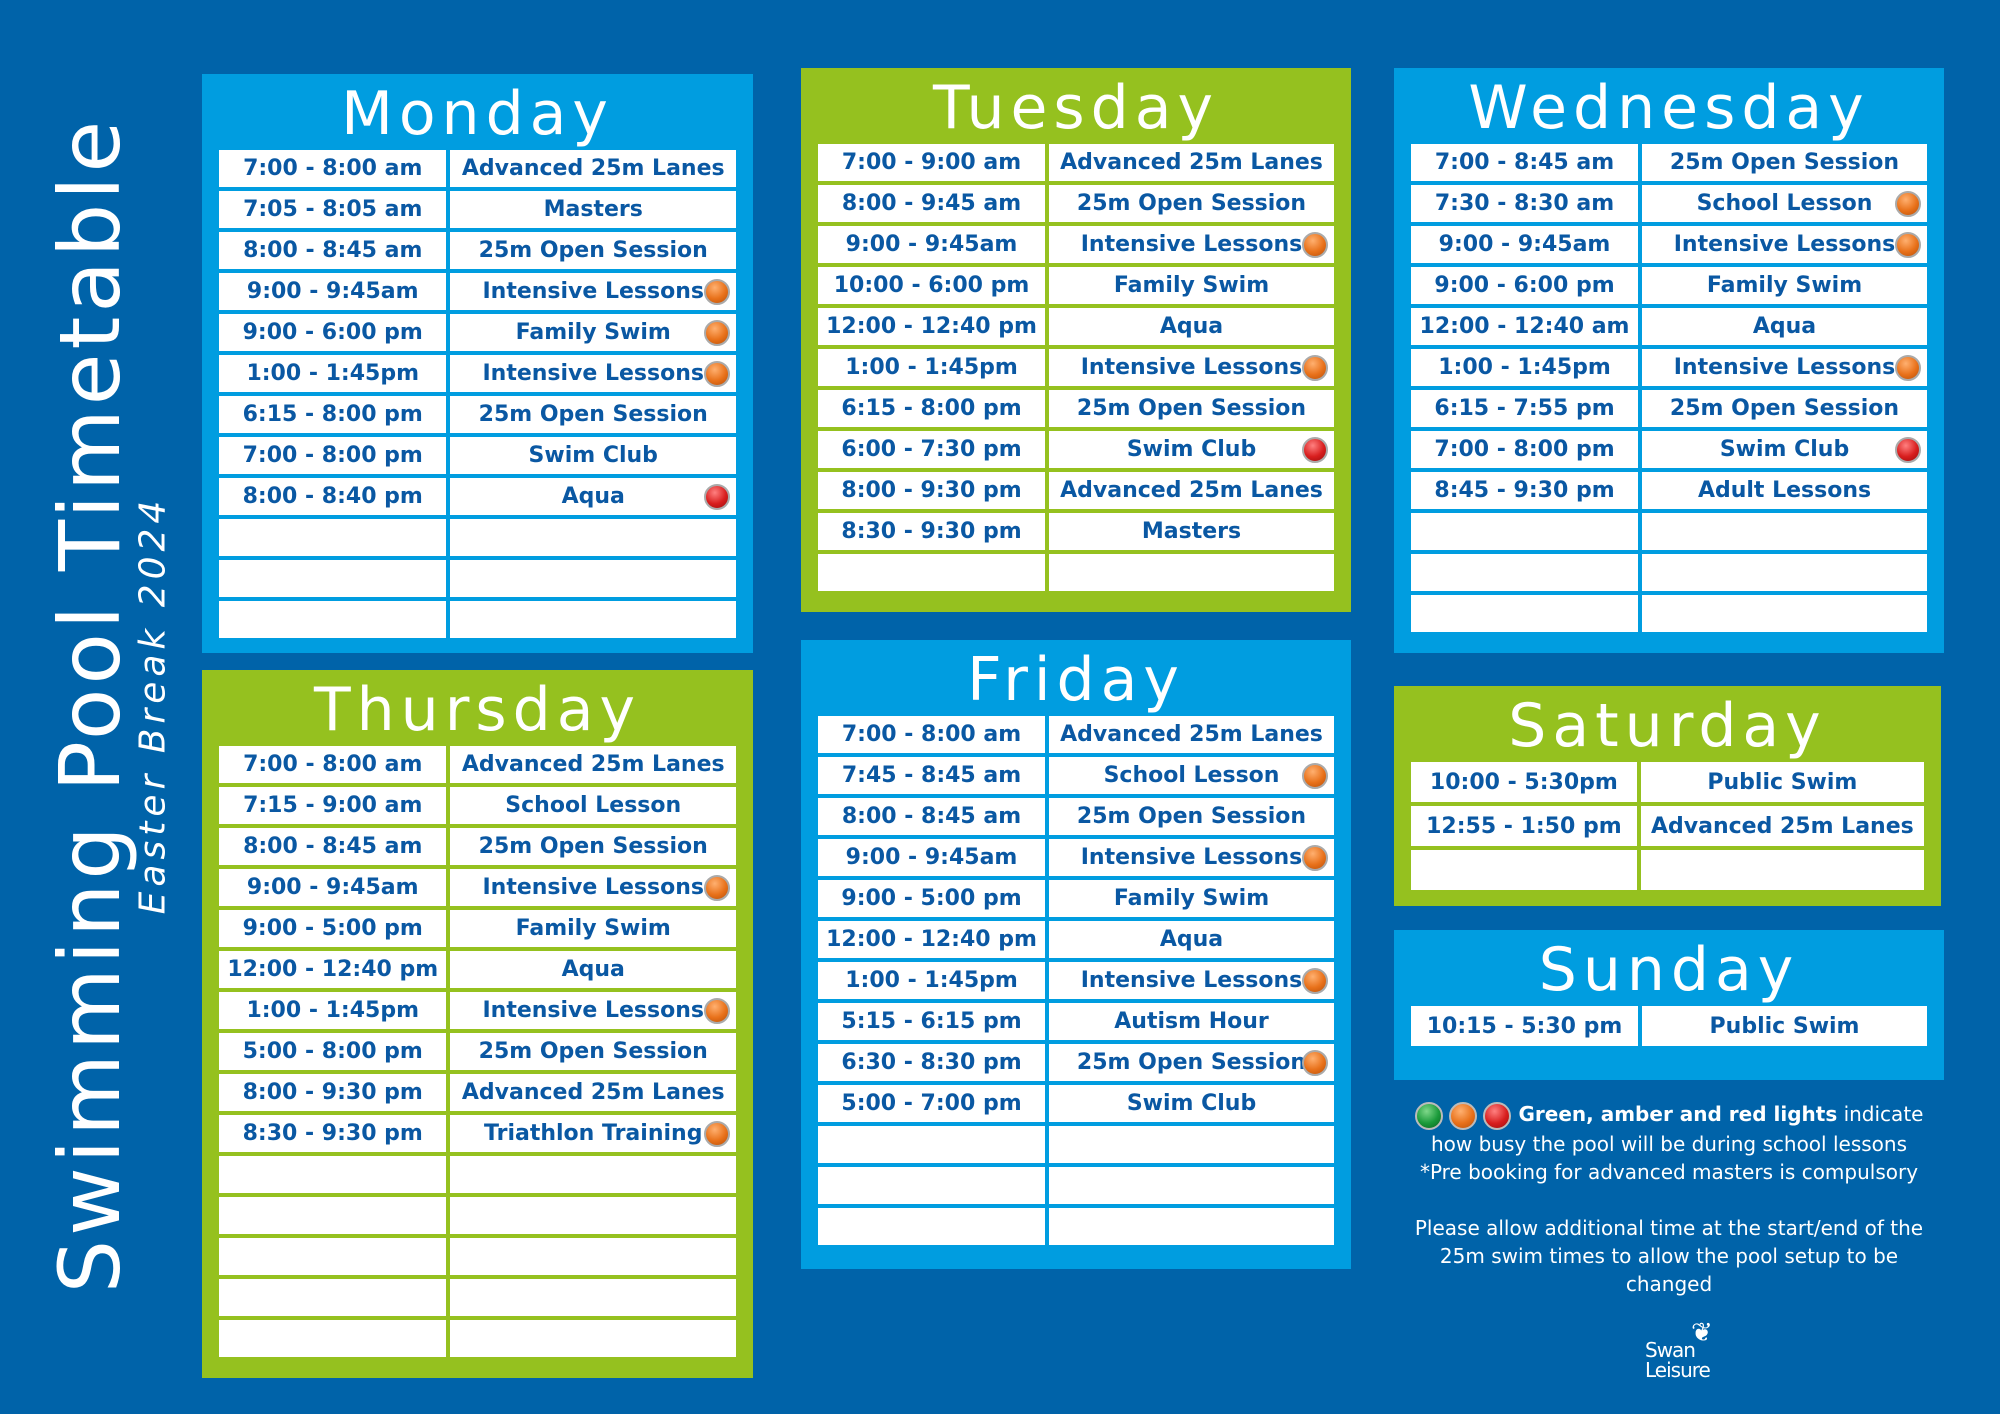  What do you see at coordinates (1076, 108) in the screenshot?
I see `day-title: Tuesday` at bounding box center [1076, 108].